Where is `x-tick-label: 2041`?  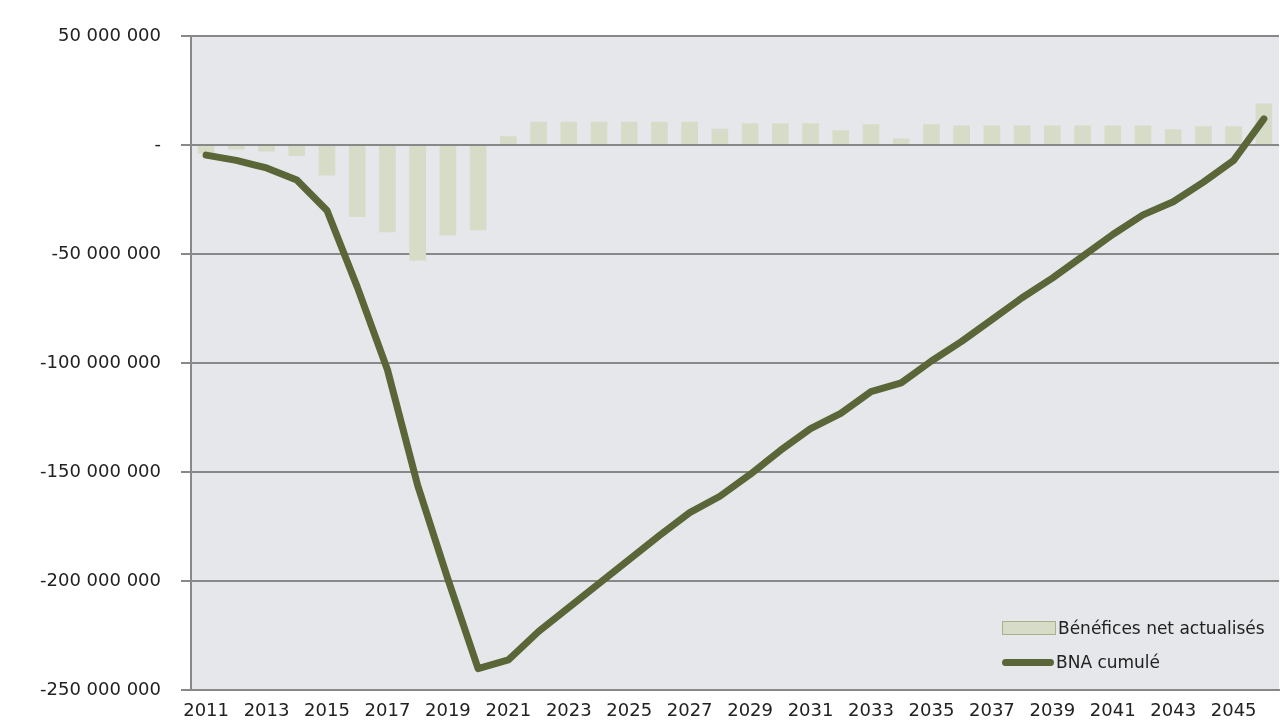 x-tick-label: 2041 is located at coordinates (1112, 709).